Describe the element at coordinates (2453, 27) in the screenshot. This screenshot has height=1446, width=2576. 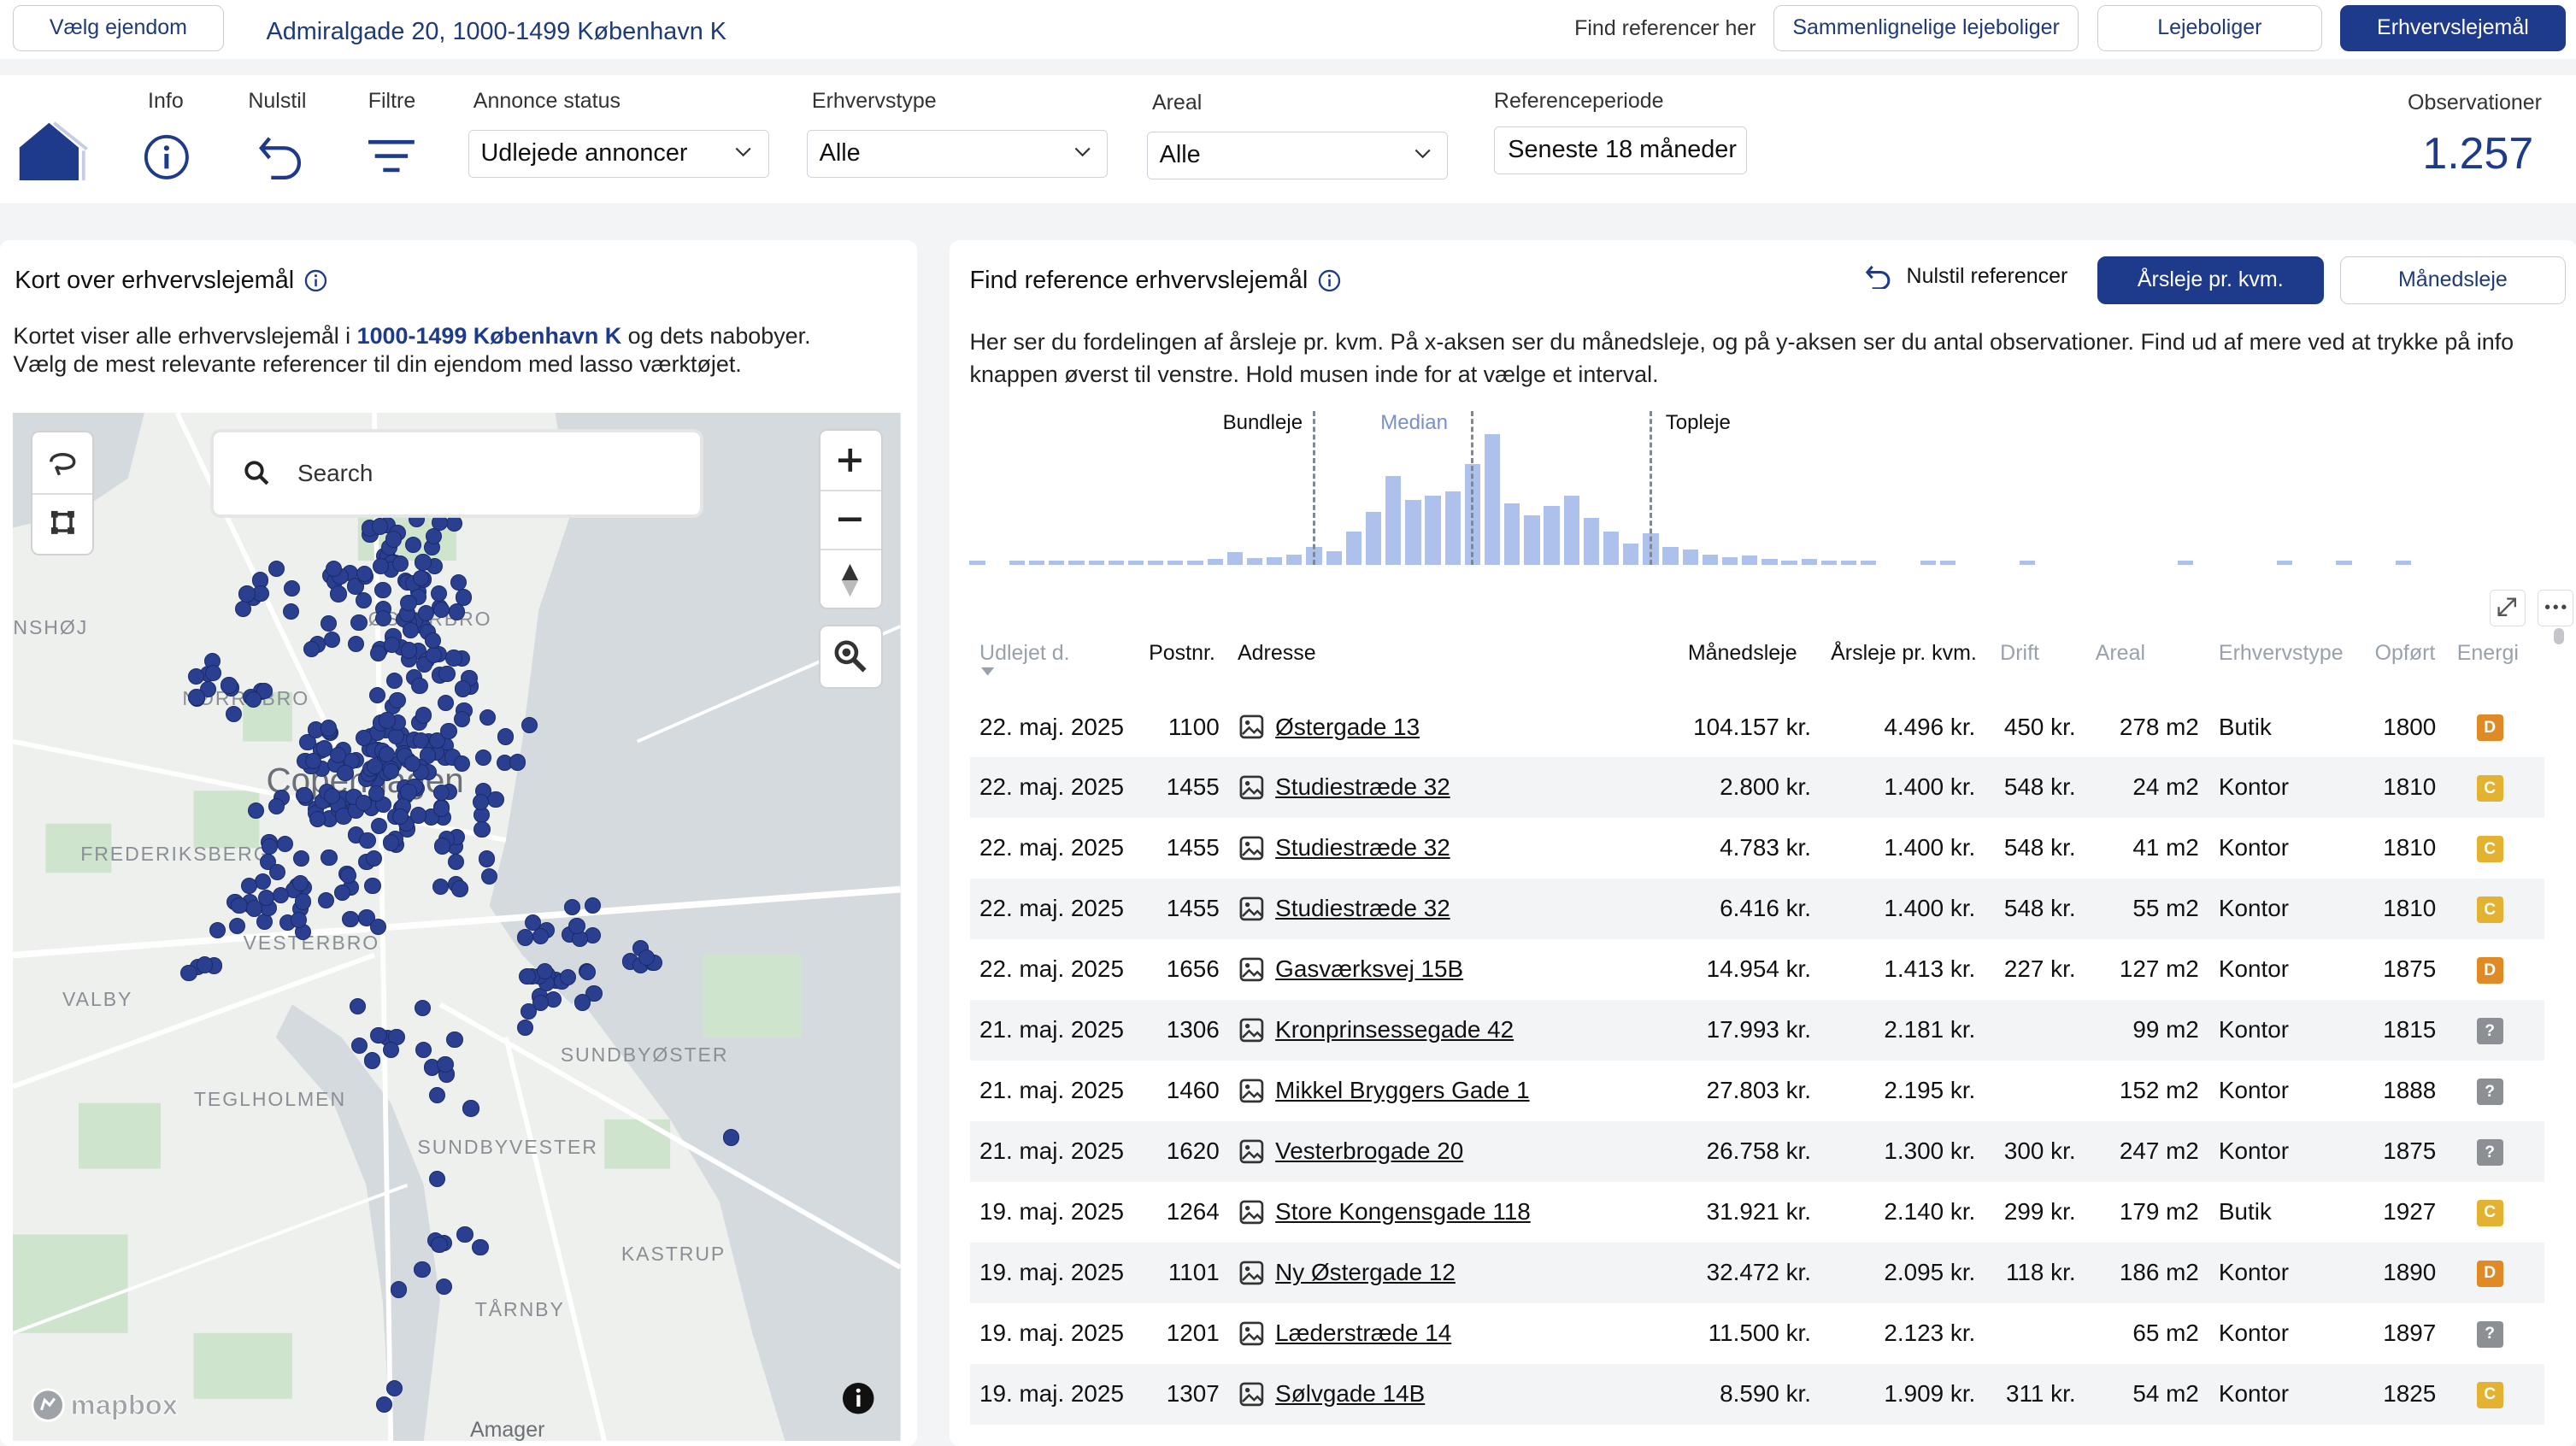
I see `tab-commercial: Erhvervslejemål` at that location.